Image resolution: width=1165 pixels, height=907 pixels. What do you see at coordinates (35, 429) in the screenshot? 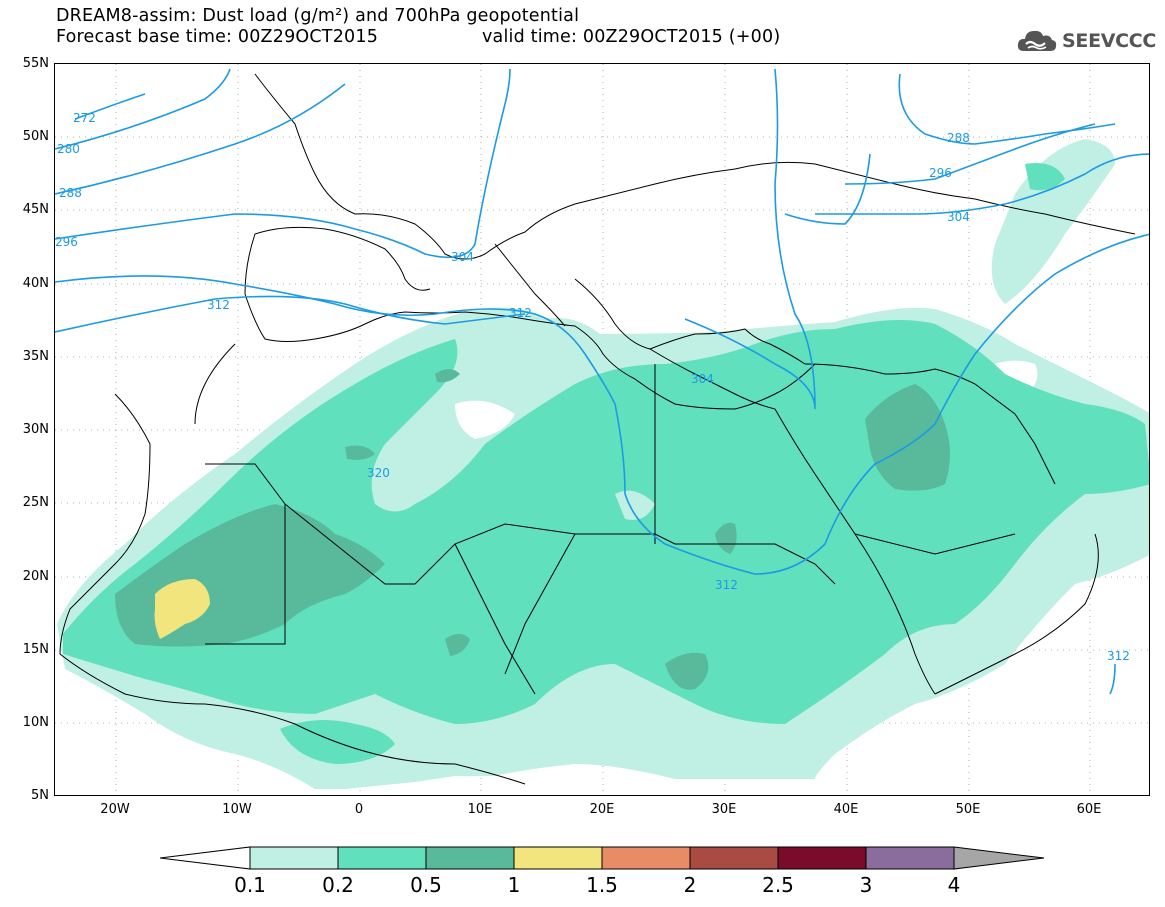
I see `lat-label: 30N` at bounding box center [35, 429].